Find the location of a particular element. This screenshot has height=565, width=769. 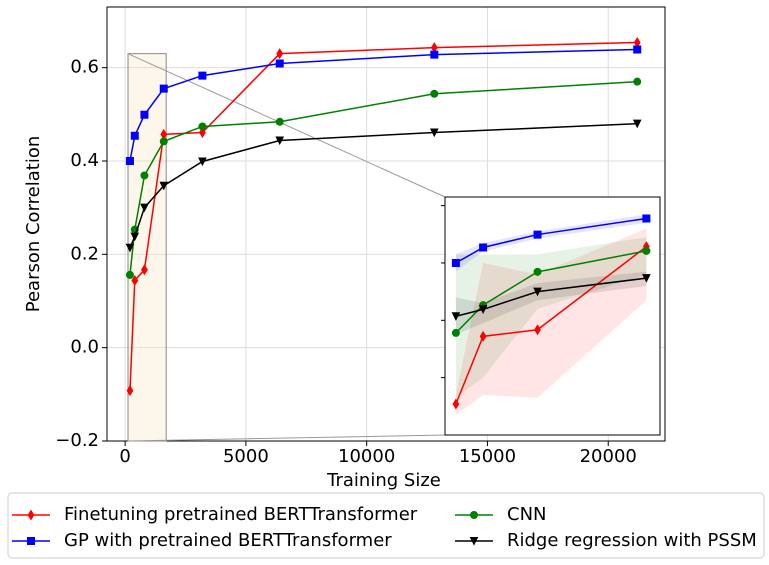

y-tick-label: −0.2 is located at coordinates (77, 440).